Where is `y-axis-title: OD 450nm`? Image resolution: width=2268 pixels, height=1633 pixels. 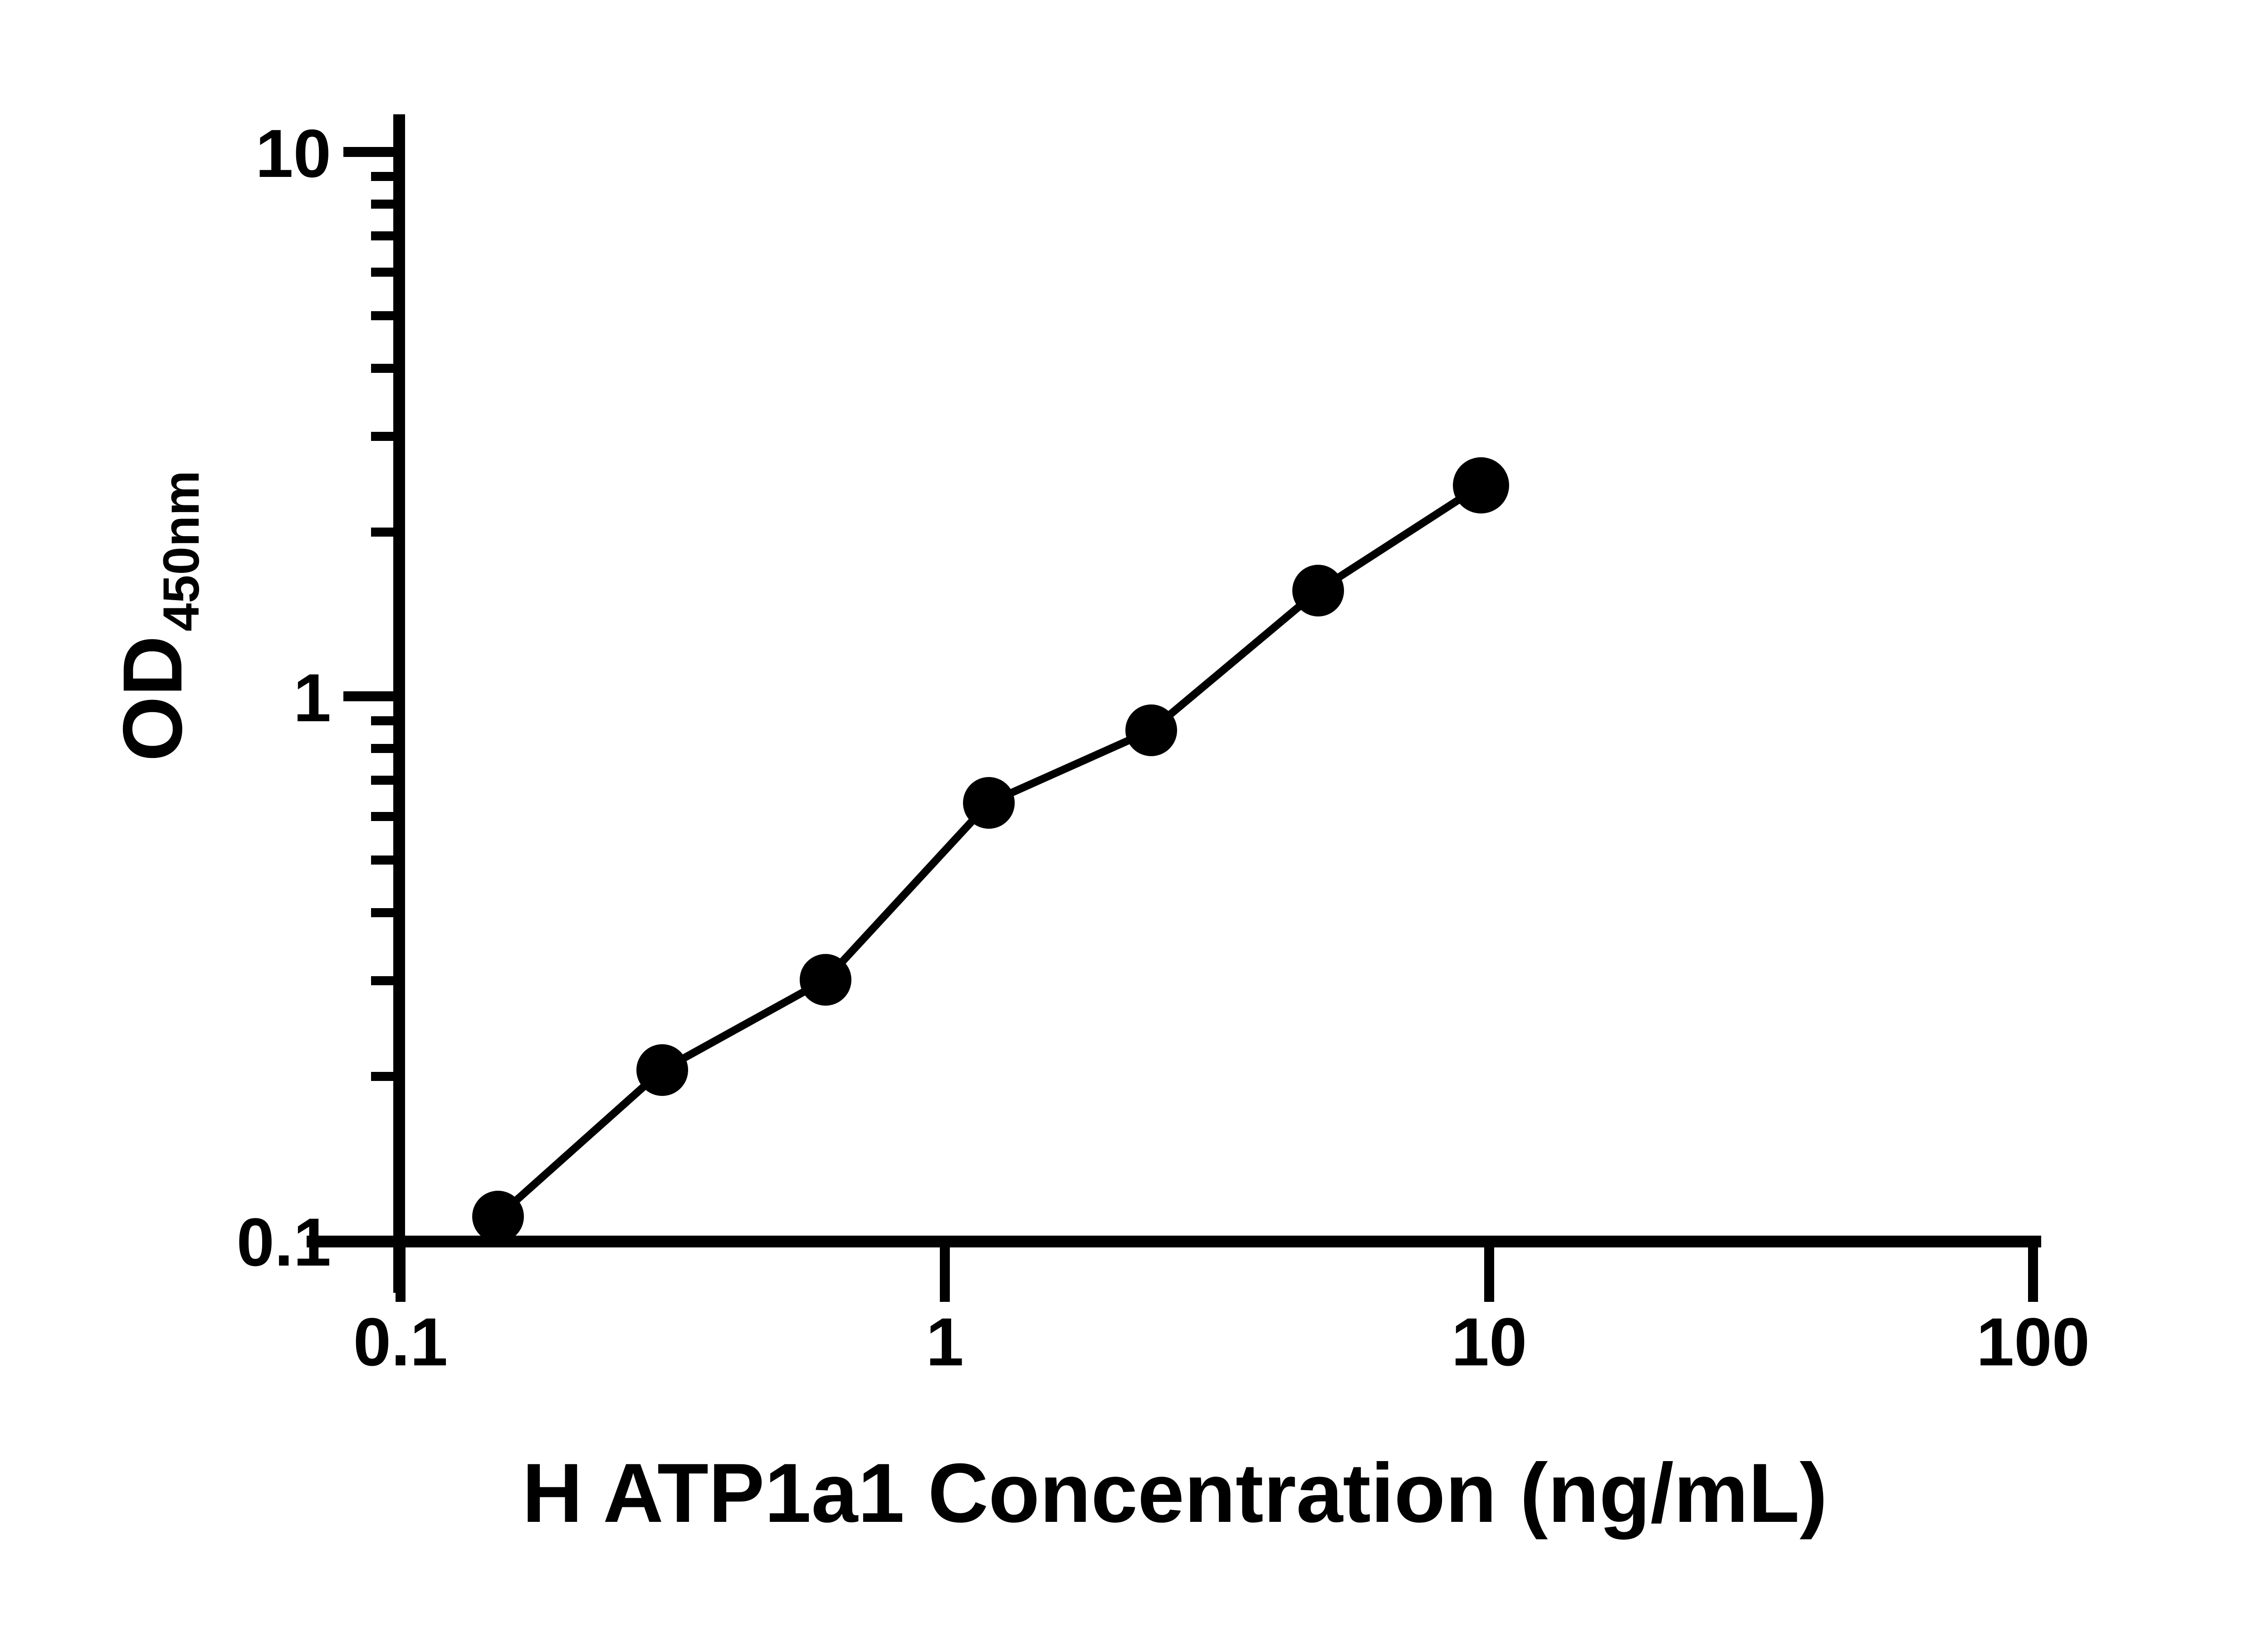
y-axis-title: OD 450nm is located at coordinates (158, 616).